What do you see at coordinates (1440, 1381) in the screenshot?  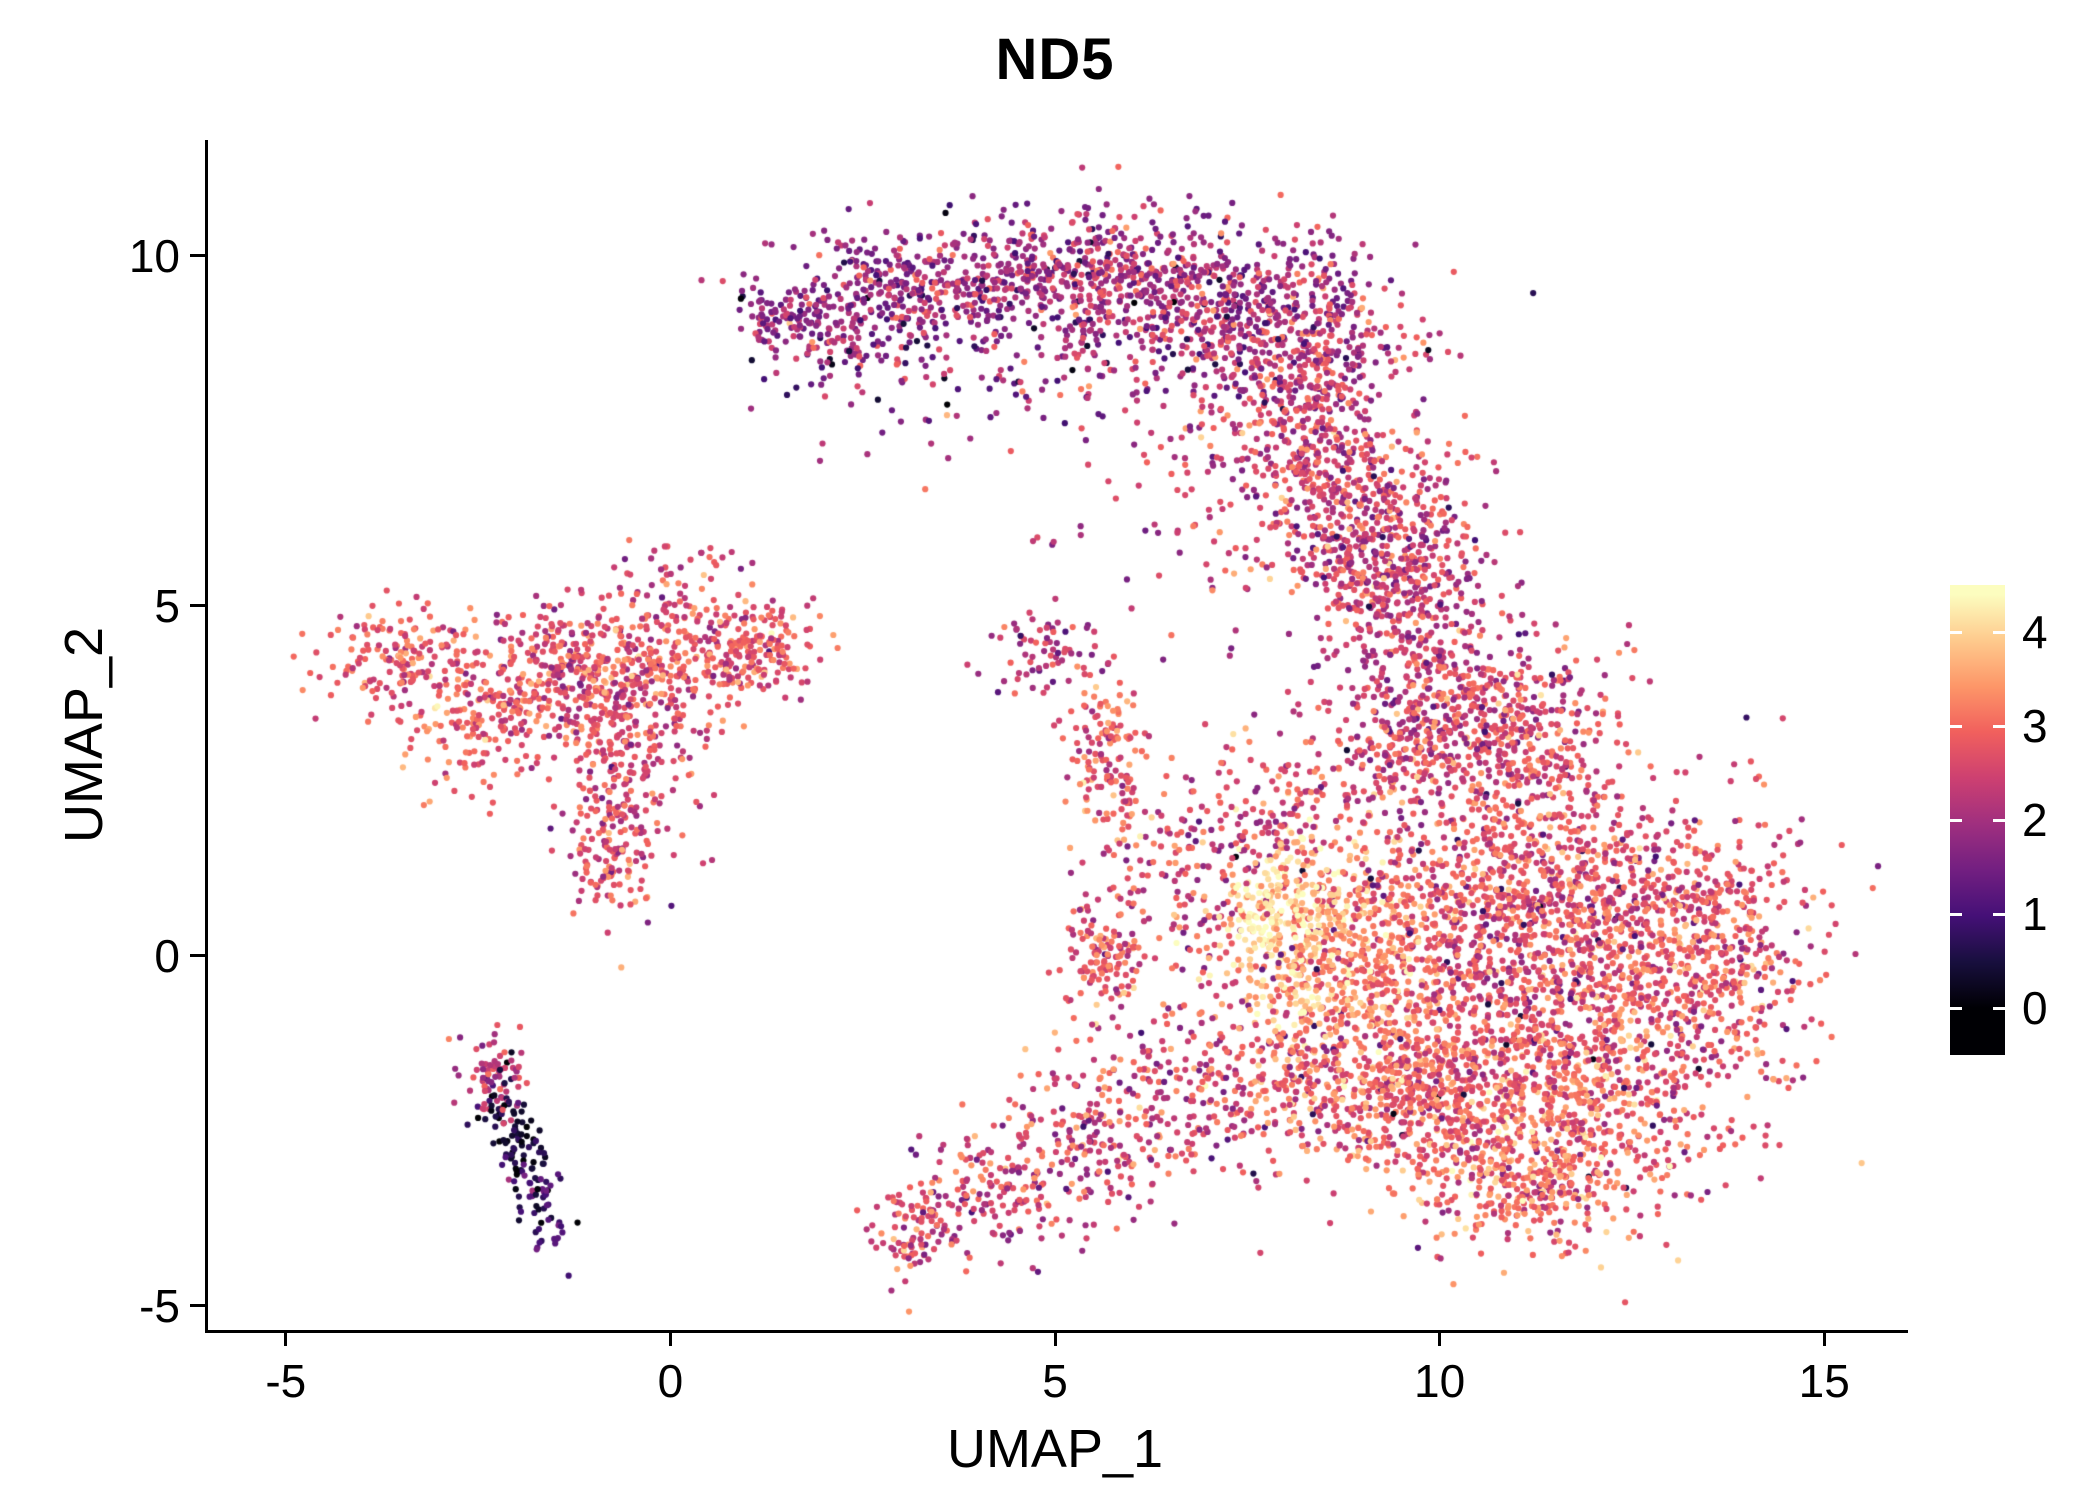 I see `x-tick-label: 10` at bounding box center [1440, 1381].